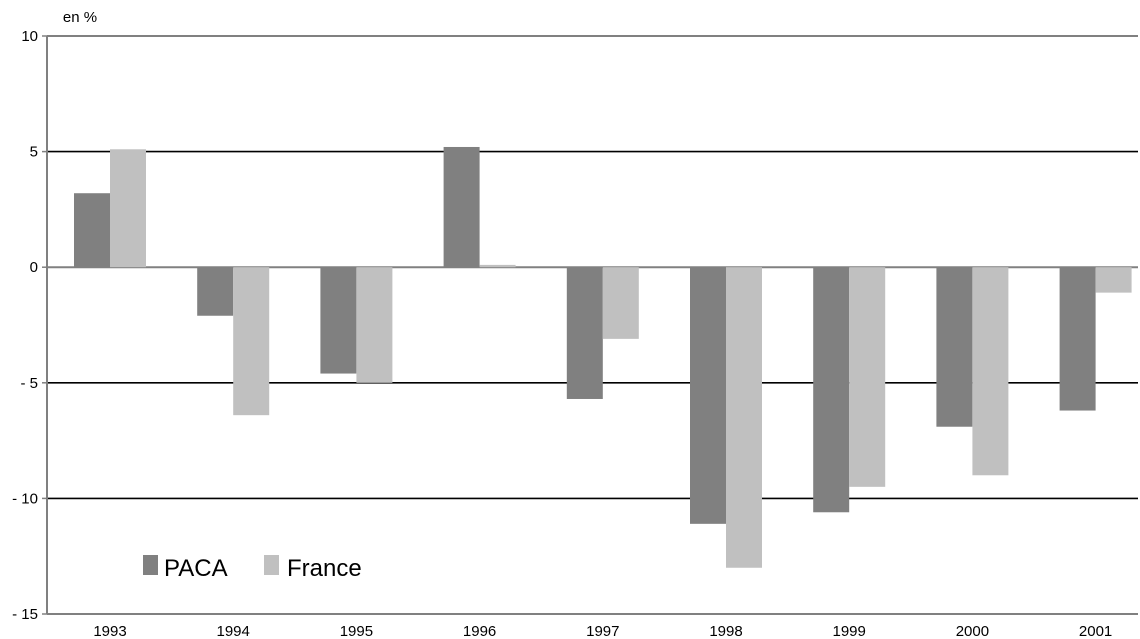  What do you see at coordinates (356, 631) in the screenshot?
I see `x-tick-label: 1995` at bounding box center [356, 631].